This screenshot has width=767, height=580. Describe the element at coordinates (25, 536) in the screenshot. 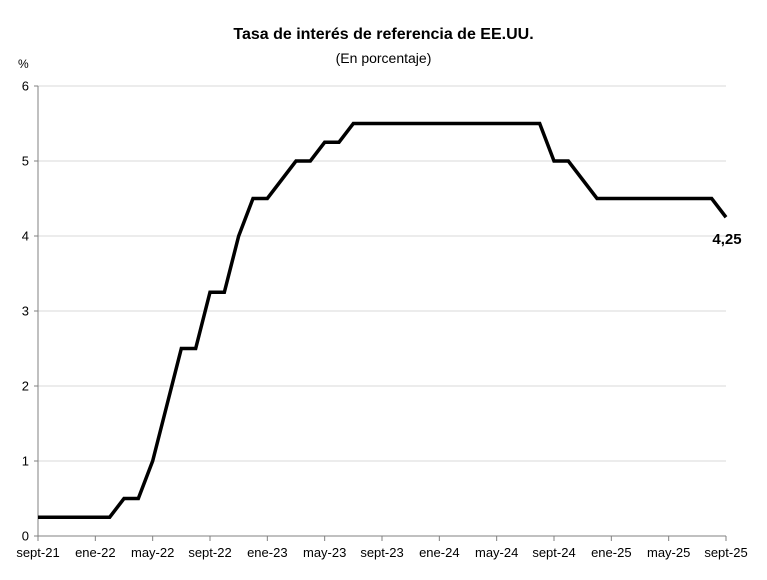

I see `y-tick-label: 0` at that location.